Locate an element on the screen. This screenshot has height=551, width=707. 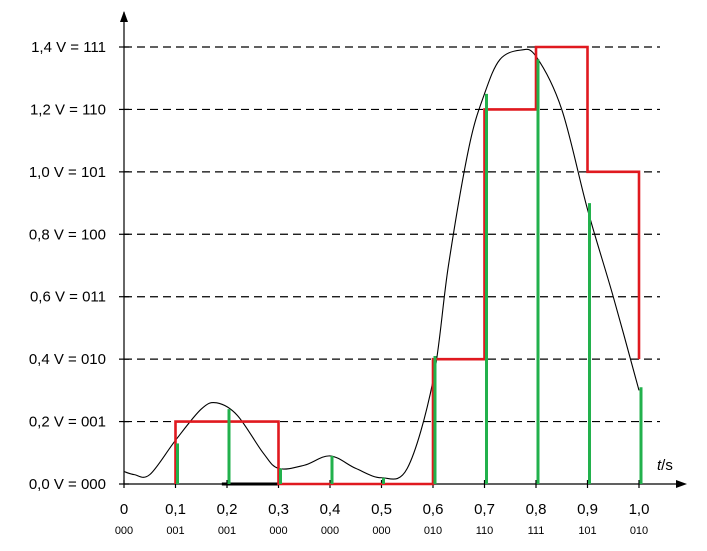
x-axis-label: t/s is located at coordinates (665, 465).